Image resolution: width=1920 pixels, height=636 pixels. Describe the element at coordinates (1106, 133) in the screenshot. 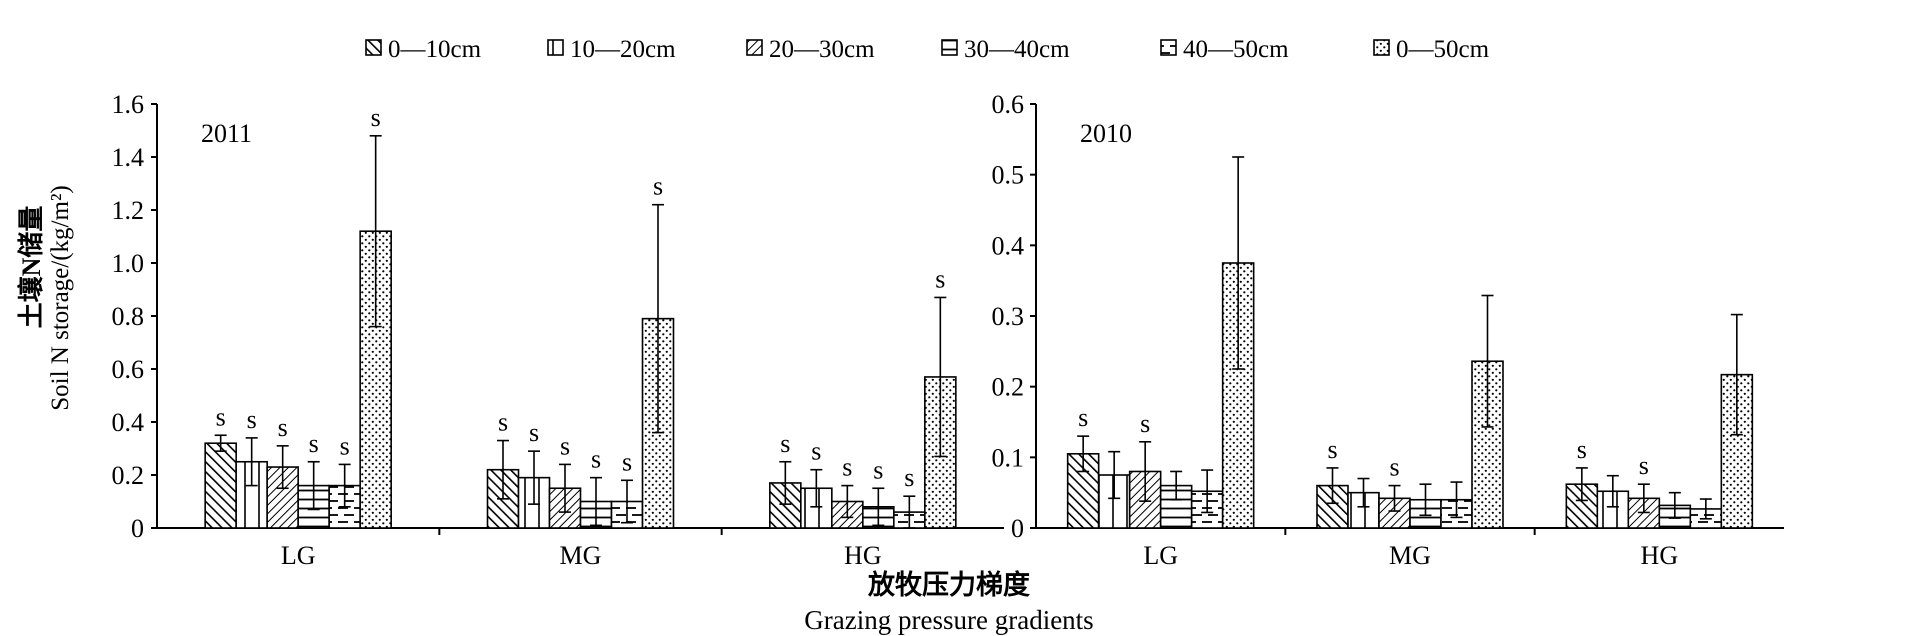

I see `panel-title: 2010` at that location.